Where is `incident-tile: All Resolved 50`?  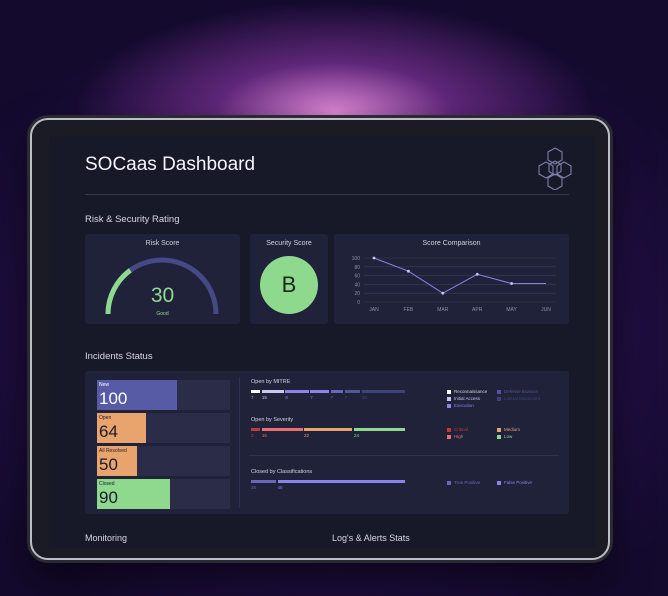 incident-tile: All Resolved 50 is located at coordinates (163, 461).